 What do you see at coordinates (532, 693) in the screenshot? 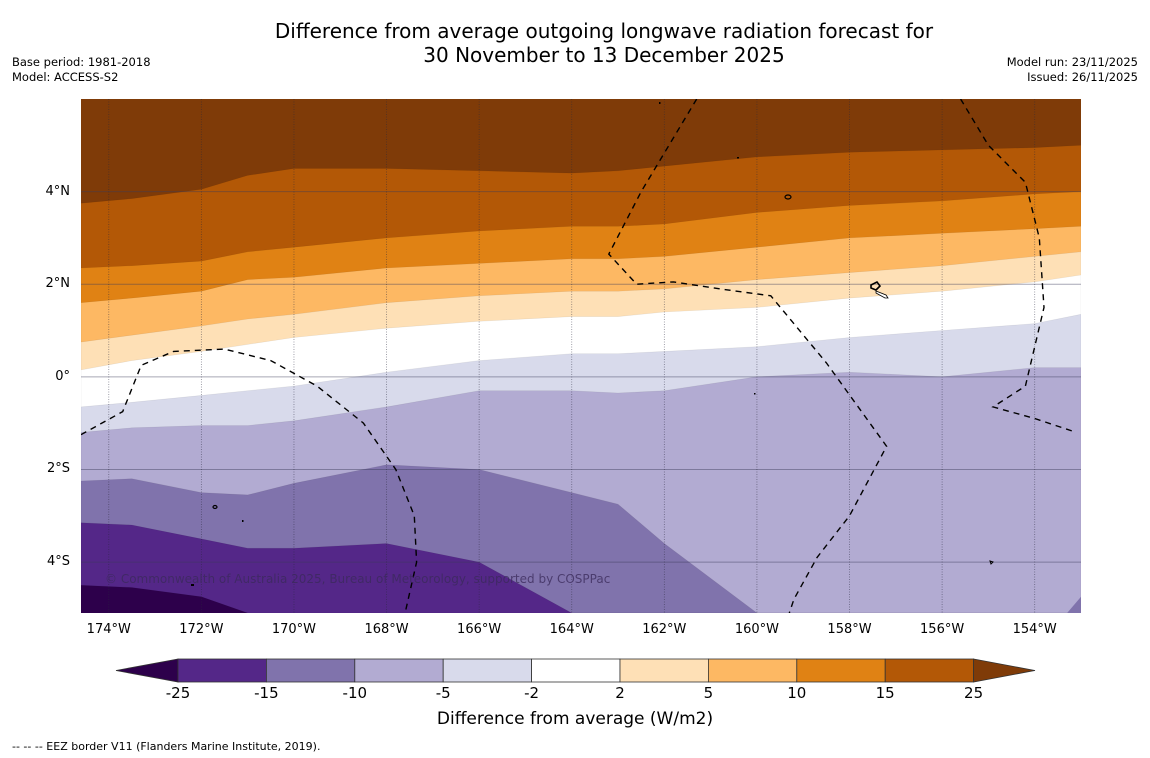
I see `colorbar-tick-label: -2` at bounding box center [532, 693].